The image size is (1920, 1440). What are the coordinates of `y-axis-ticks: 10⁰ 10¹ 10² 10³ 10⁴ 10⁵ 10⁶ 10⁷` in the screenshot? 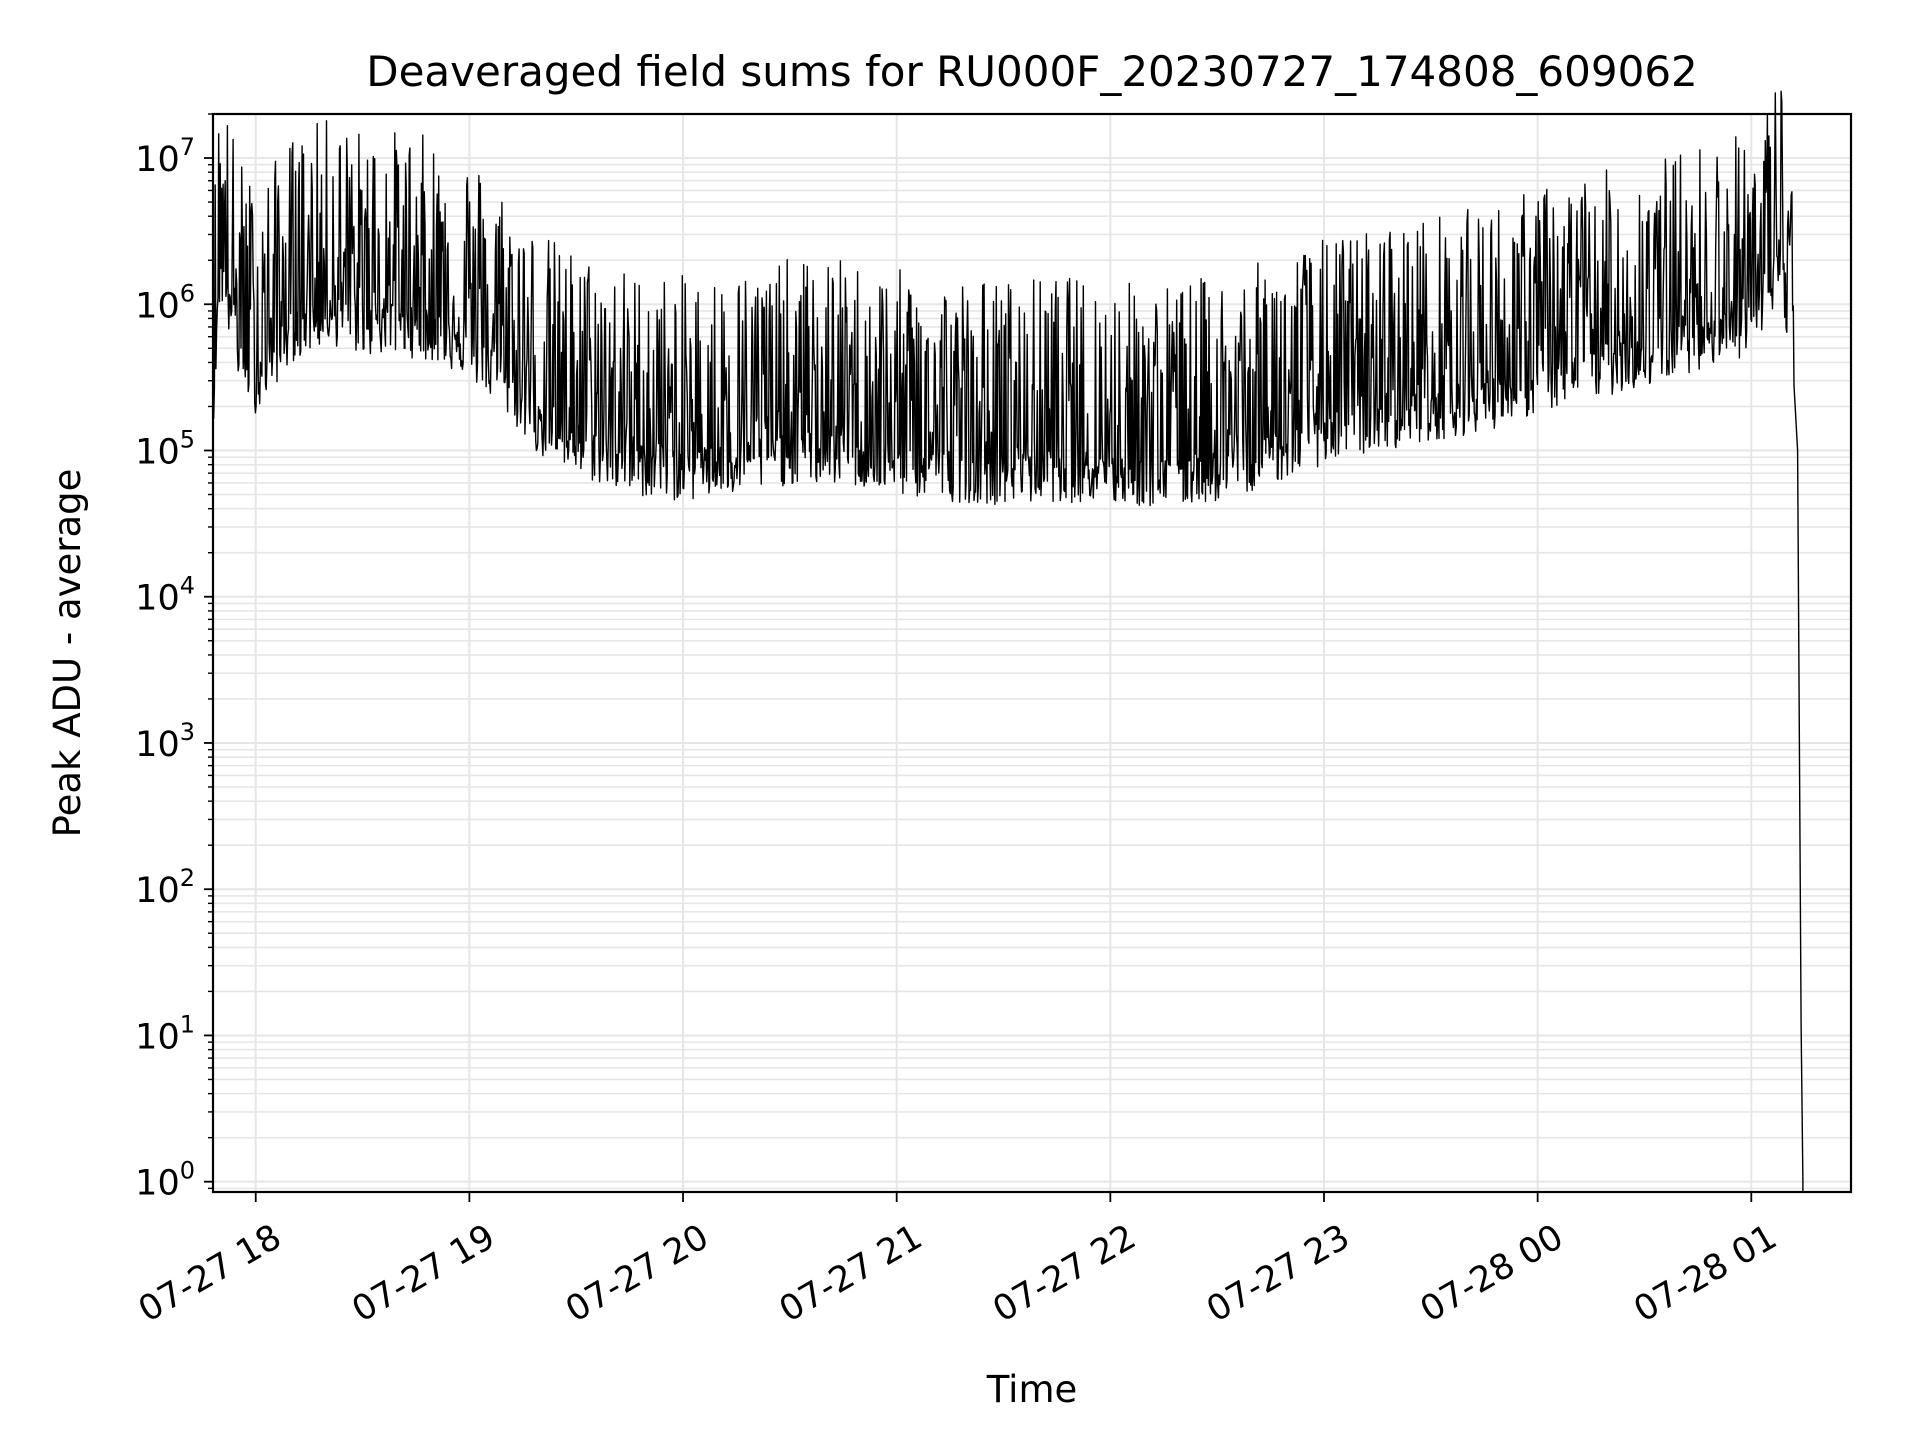 It's located at (174, 658).